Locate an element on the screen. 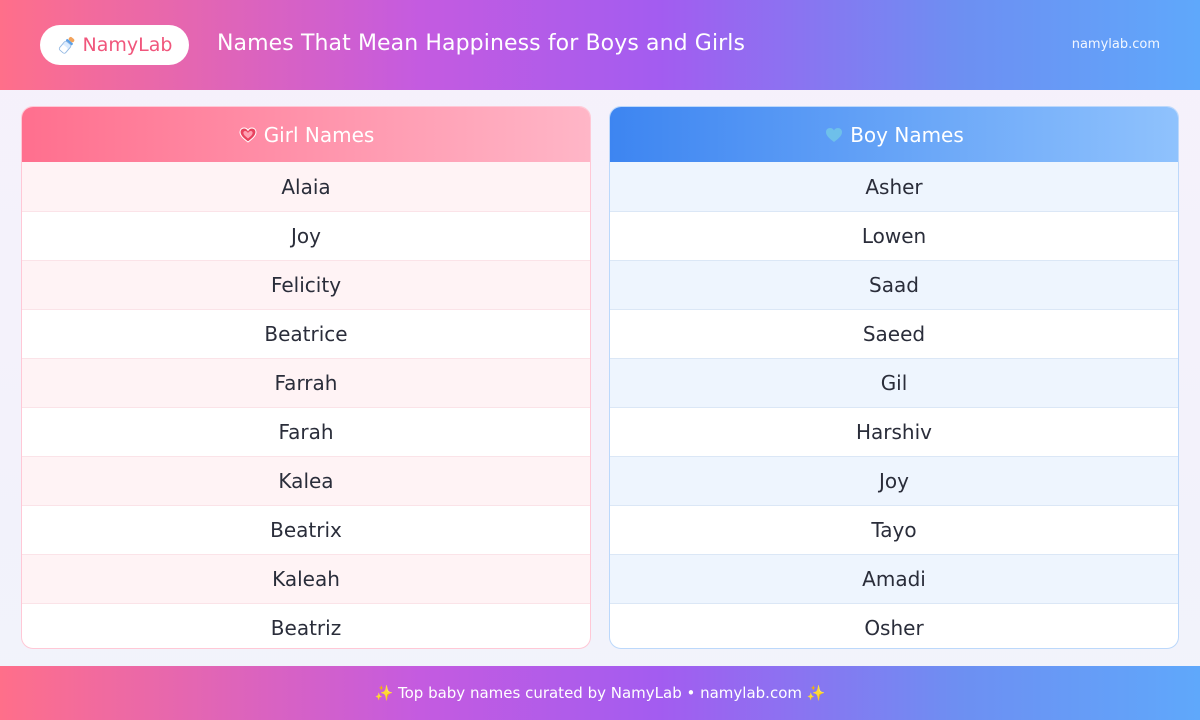 The width and height of the screenshot is (1200, 720). girl-name-row: Beatrix is located at coordinates (306, 529).